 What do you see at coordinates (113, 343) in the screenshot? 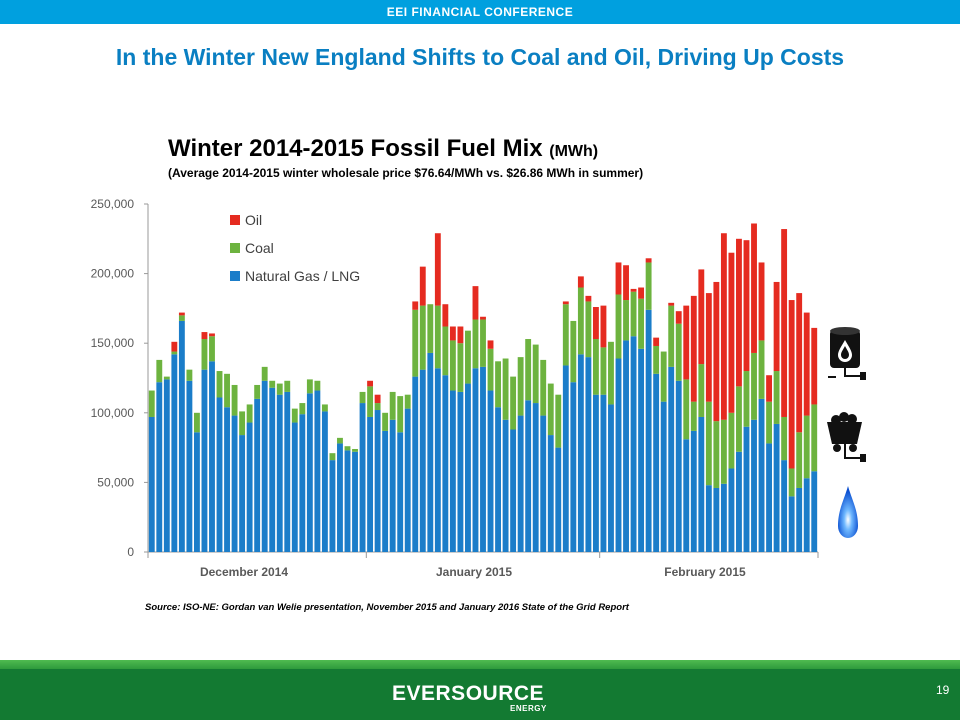
I see `y-tick-label: 150,000` at bounding box center [113, 343].